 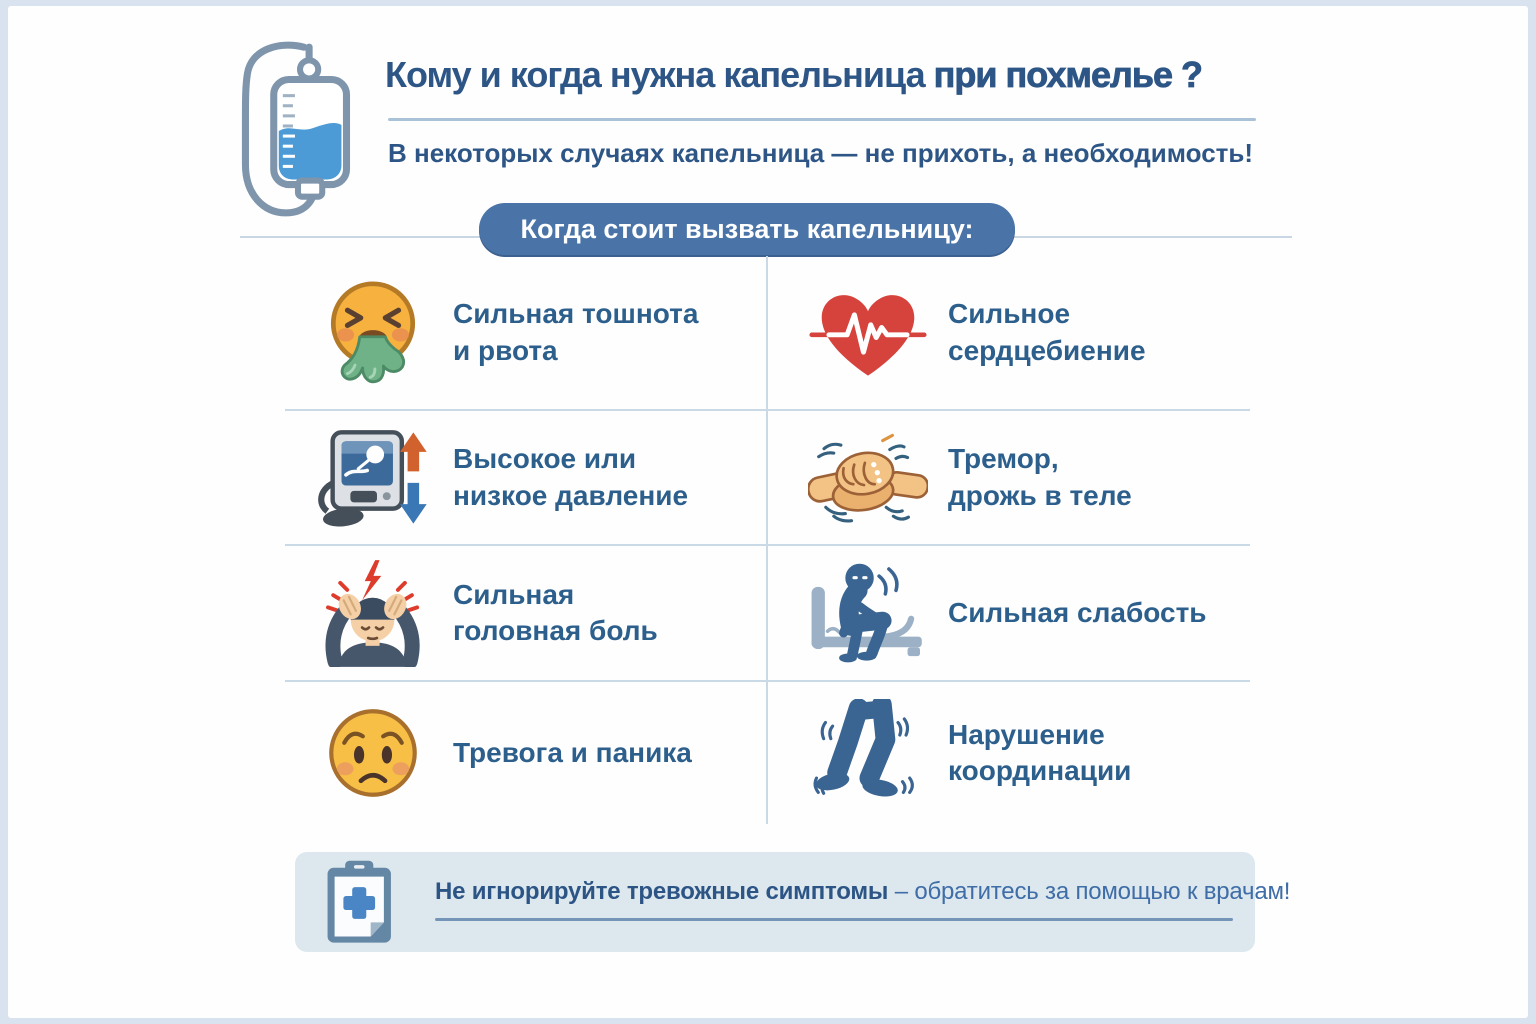 I want to click on blood-pressure-monitor-icon, so click(x=372, y=478).